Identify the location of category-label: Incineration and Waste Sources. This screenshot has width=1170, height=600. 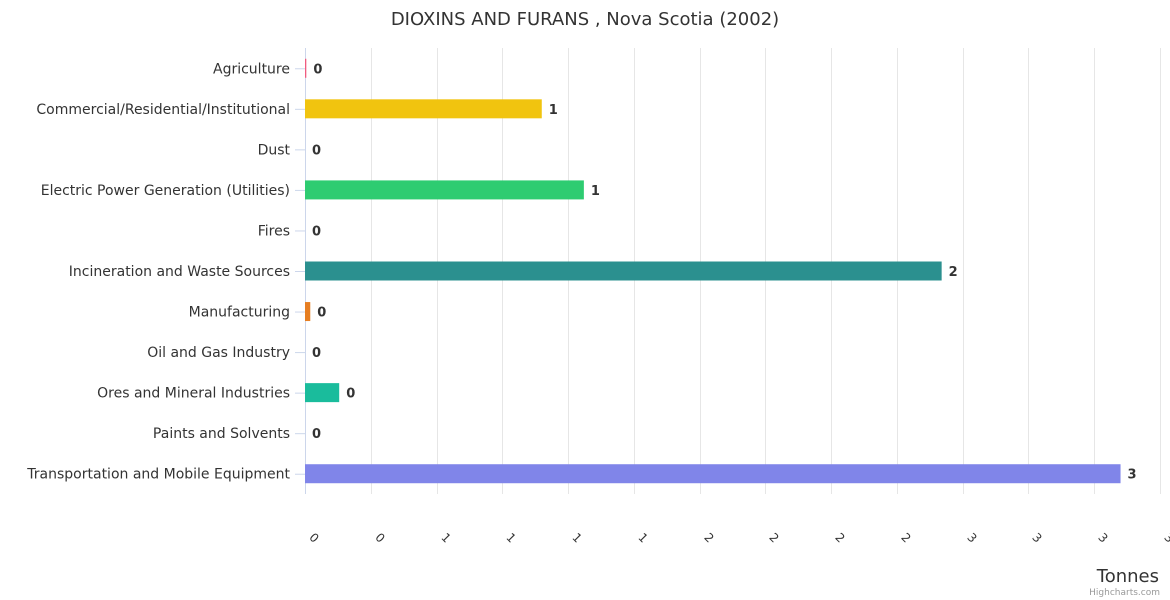
(179, 272).